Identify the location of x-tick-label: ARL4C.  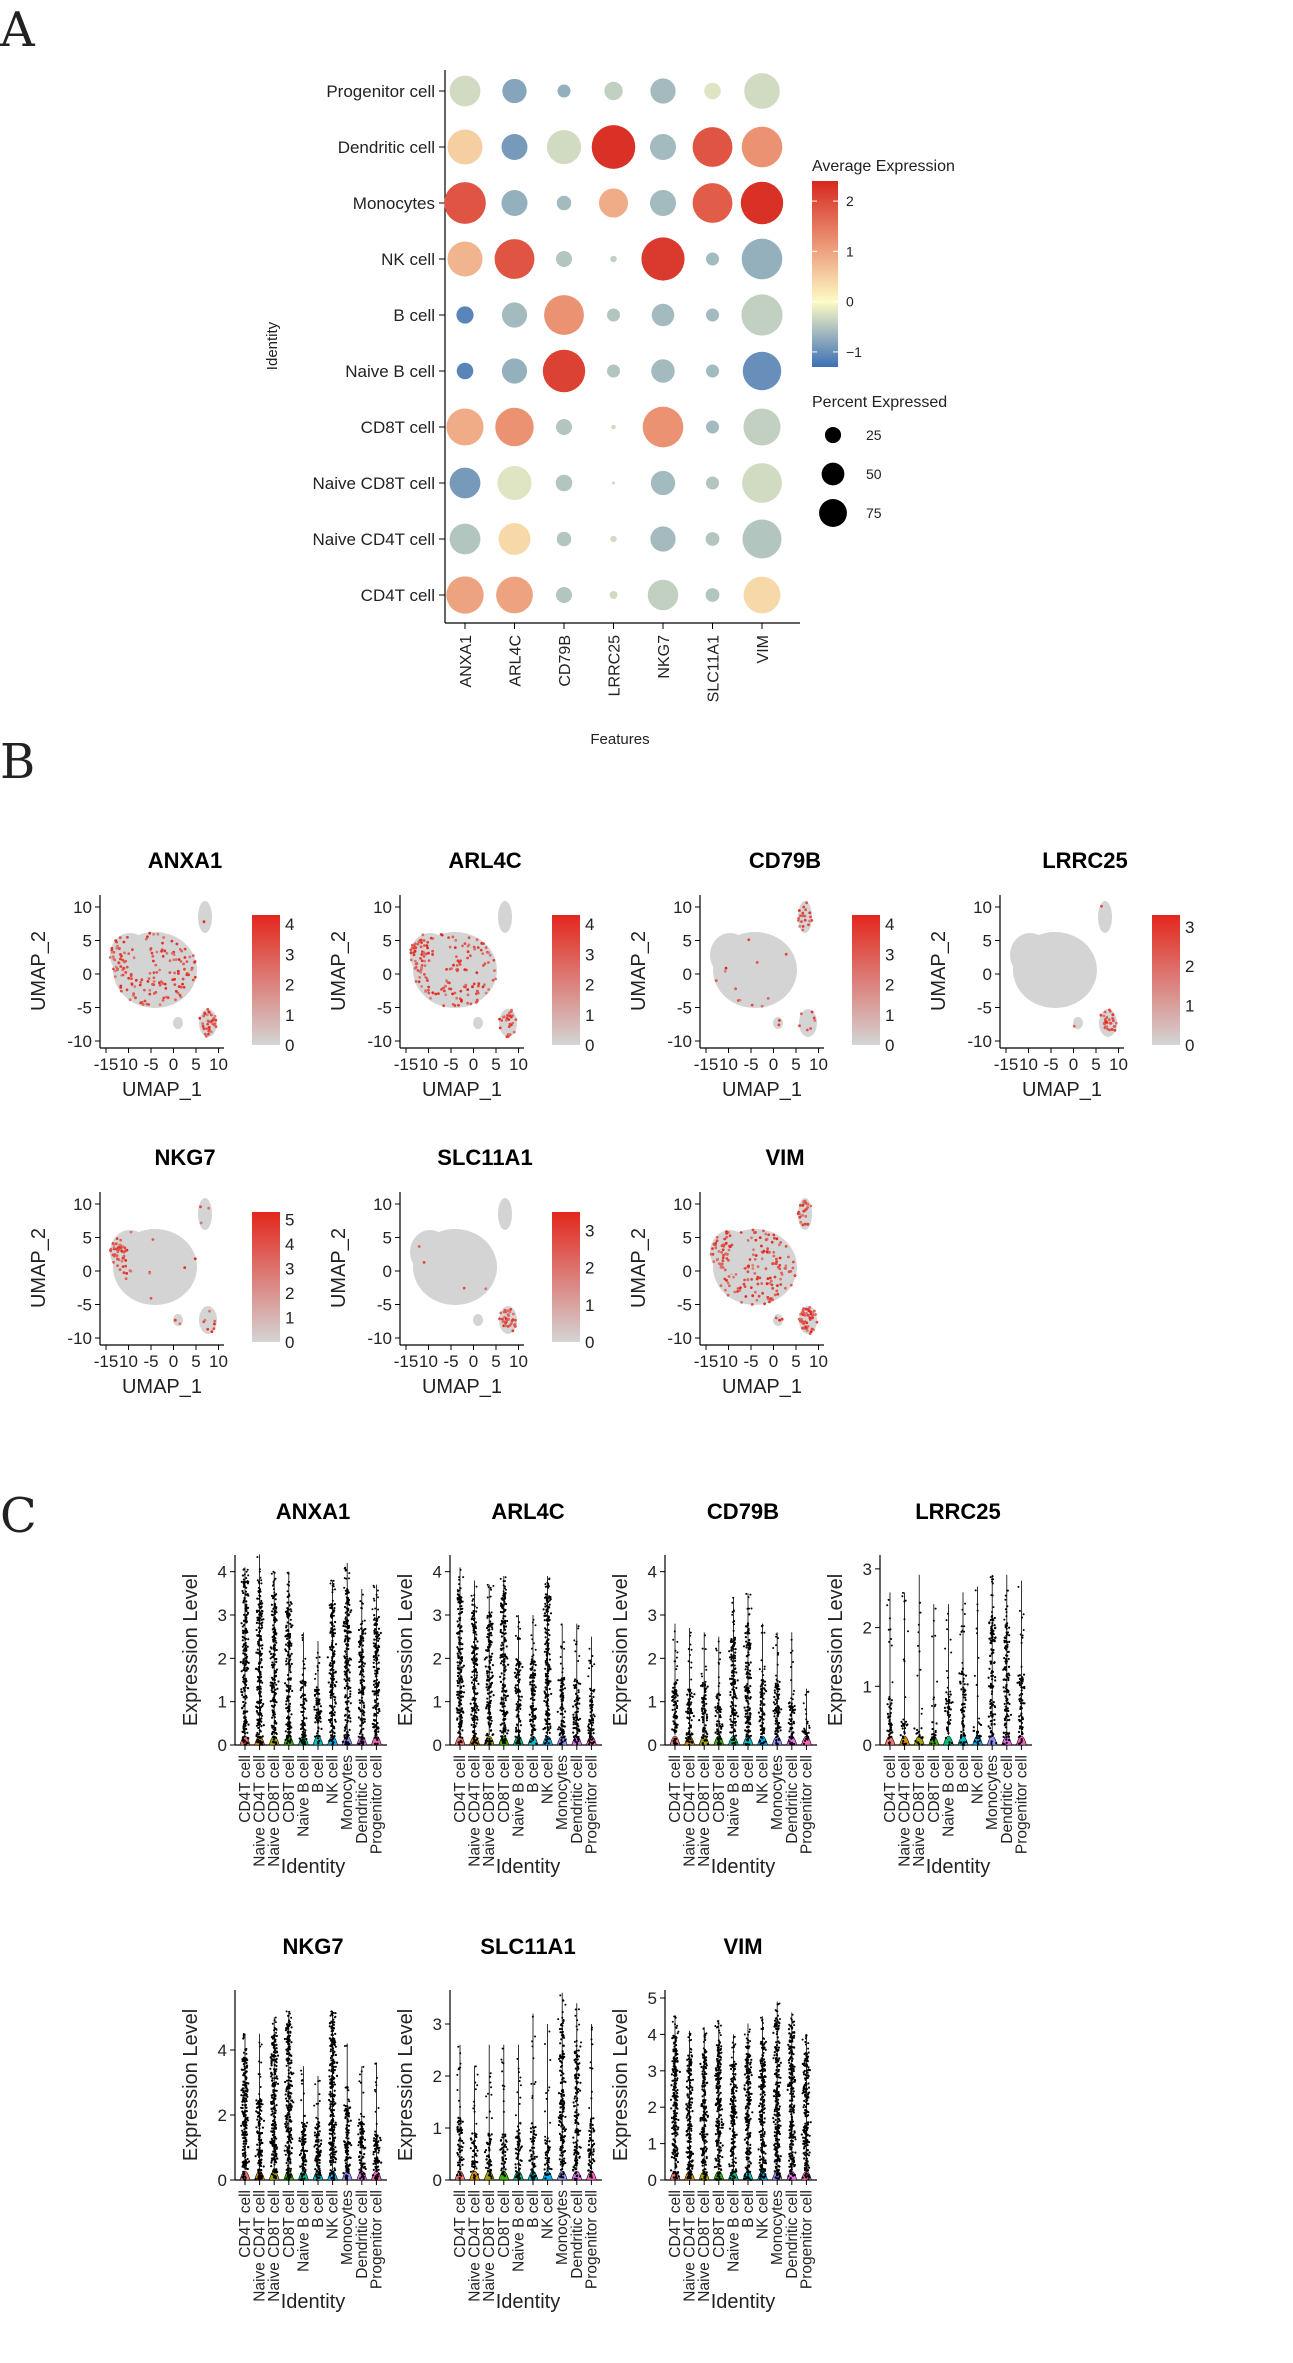
(516, 661).